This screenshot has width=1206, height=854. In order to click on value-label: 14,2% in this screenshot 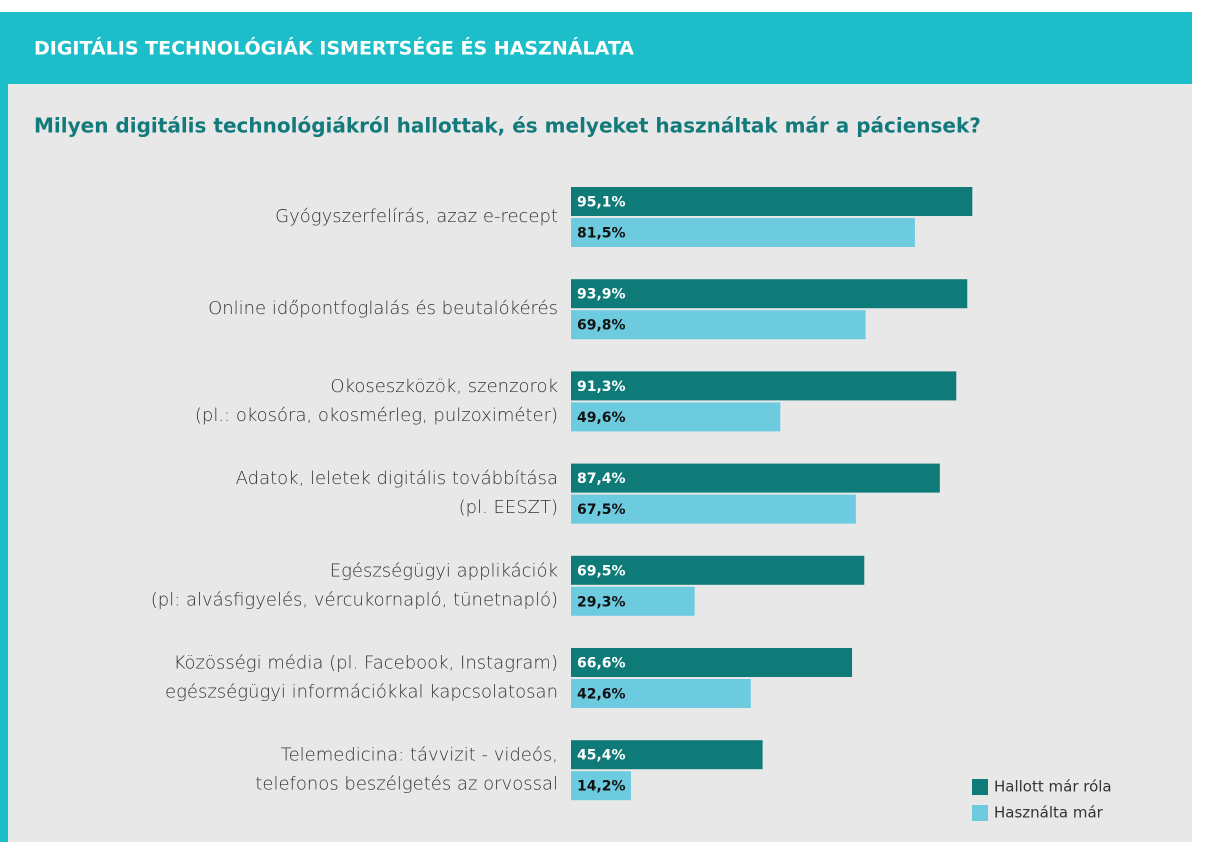, I will do `click(601, 787)`.